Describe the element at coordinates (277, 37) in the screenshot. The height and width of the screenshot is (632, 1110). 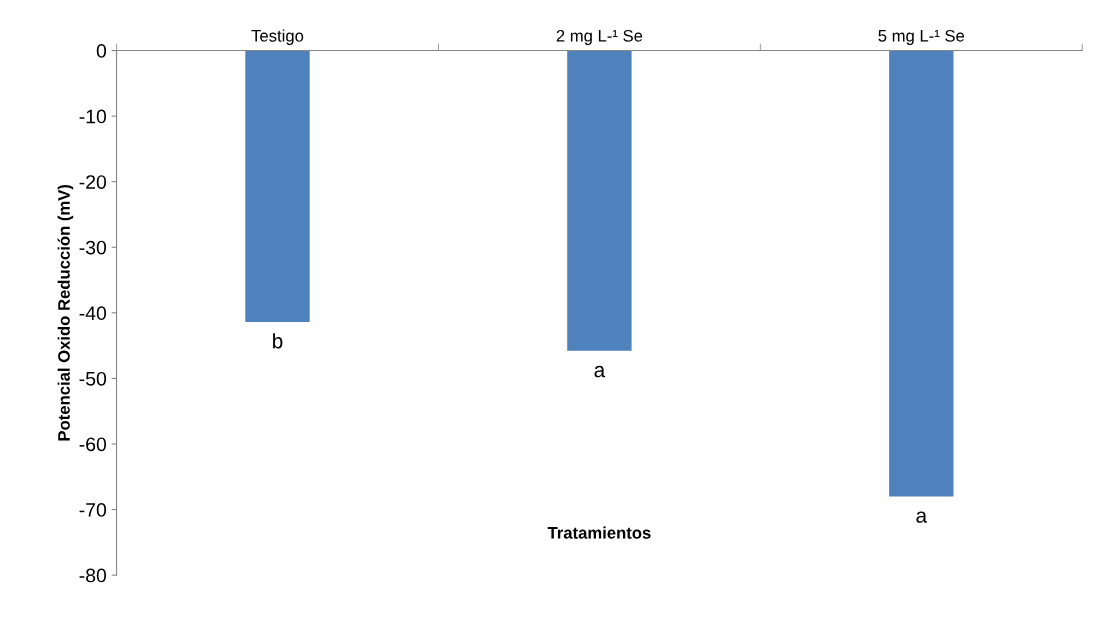
I see `x-tick-label: Testigo` at that location.